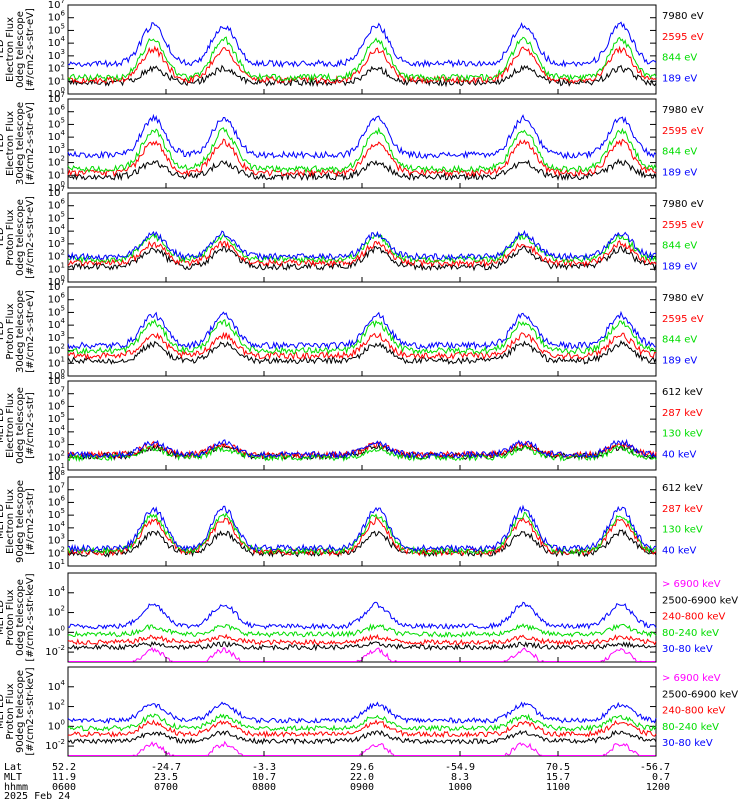 The image size is (750, 800). Describe the element at coordinates (661, 777) in the screenshot. I see `time-tick-label: 0.7` at that location.